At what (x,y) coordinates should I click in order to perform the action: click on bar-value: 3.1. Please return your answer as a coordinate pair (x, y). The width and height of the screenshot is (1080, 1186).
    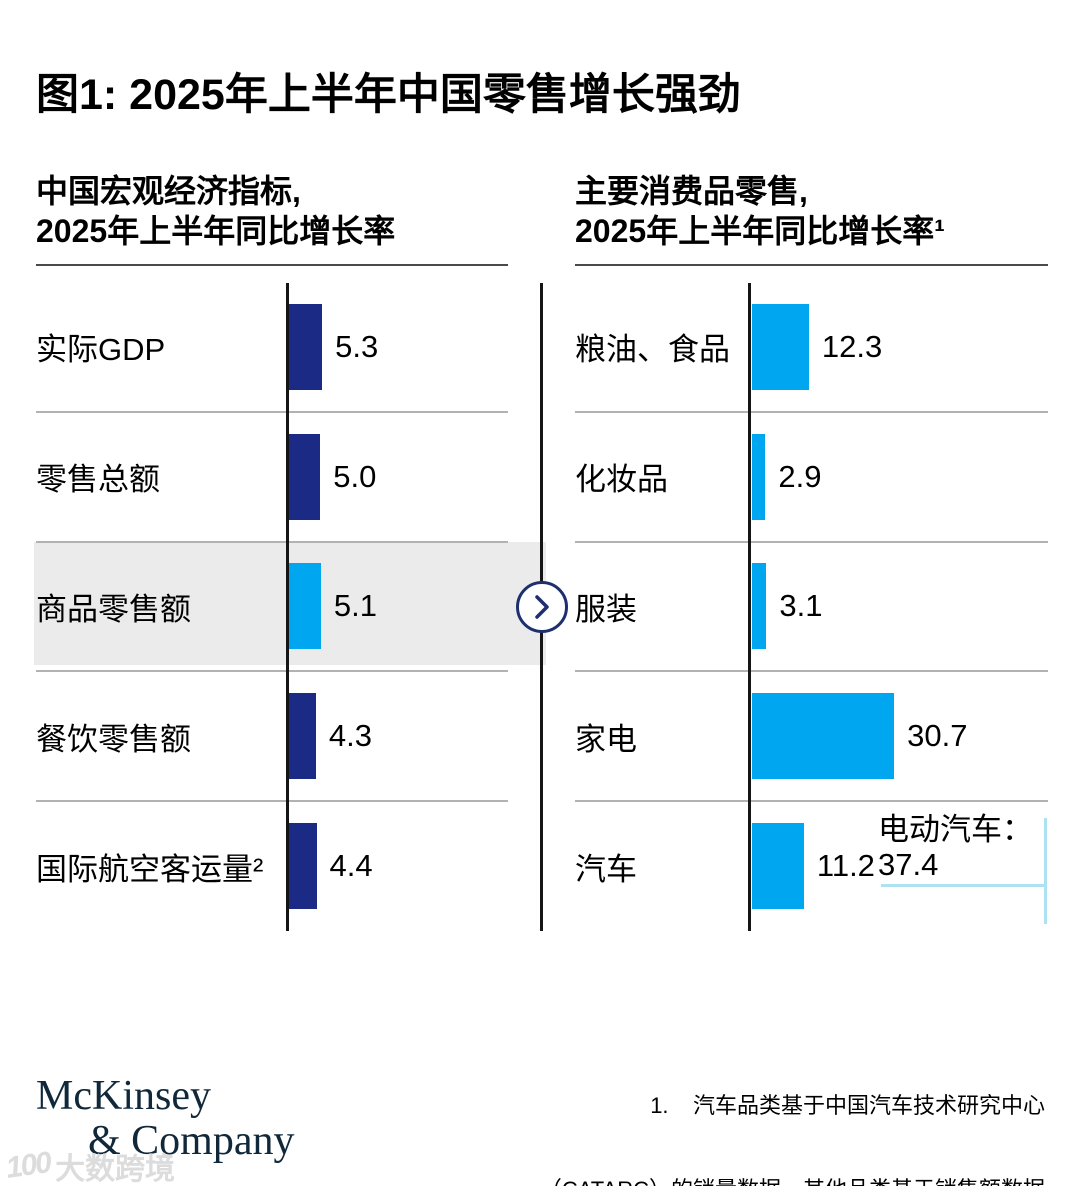
    Looking at the image, I should click on (801, 606).